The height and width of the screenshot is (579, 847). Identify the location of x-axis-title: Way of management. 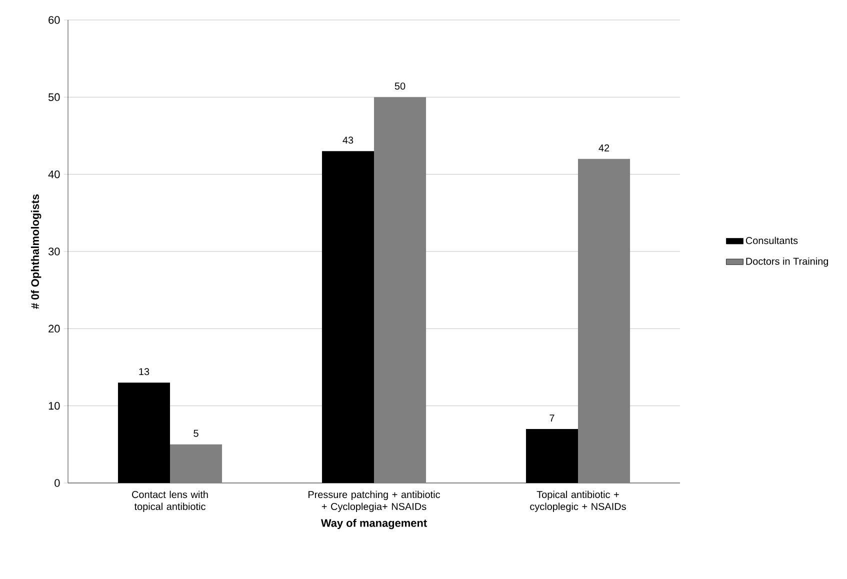
(373, 524).